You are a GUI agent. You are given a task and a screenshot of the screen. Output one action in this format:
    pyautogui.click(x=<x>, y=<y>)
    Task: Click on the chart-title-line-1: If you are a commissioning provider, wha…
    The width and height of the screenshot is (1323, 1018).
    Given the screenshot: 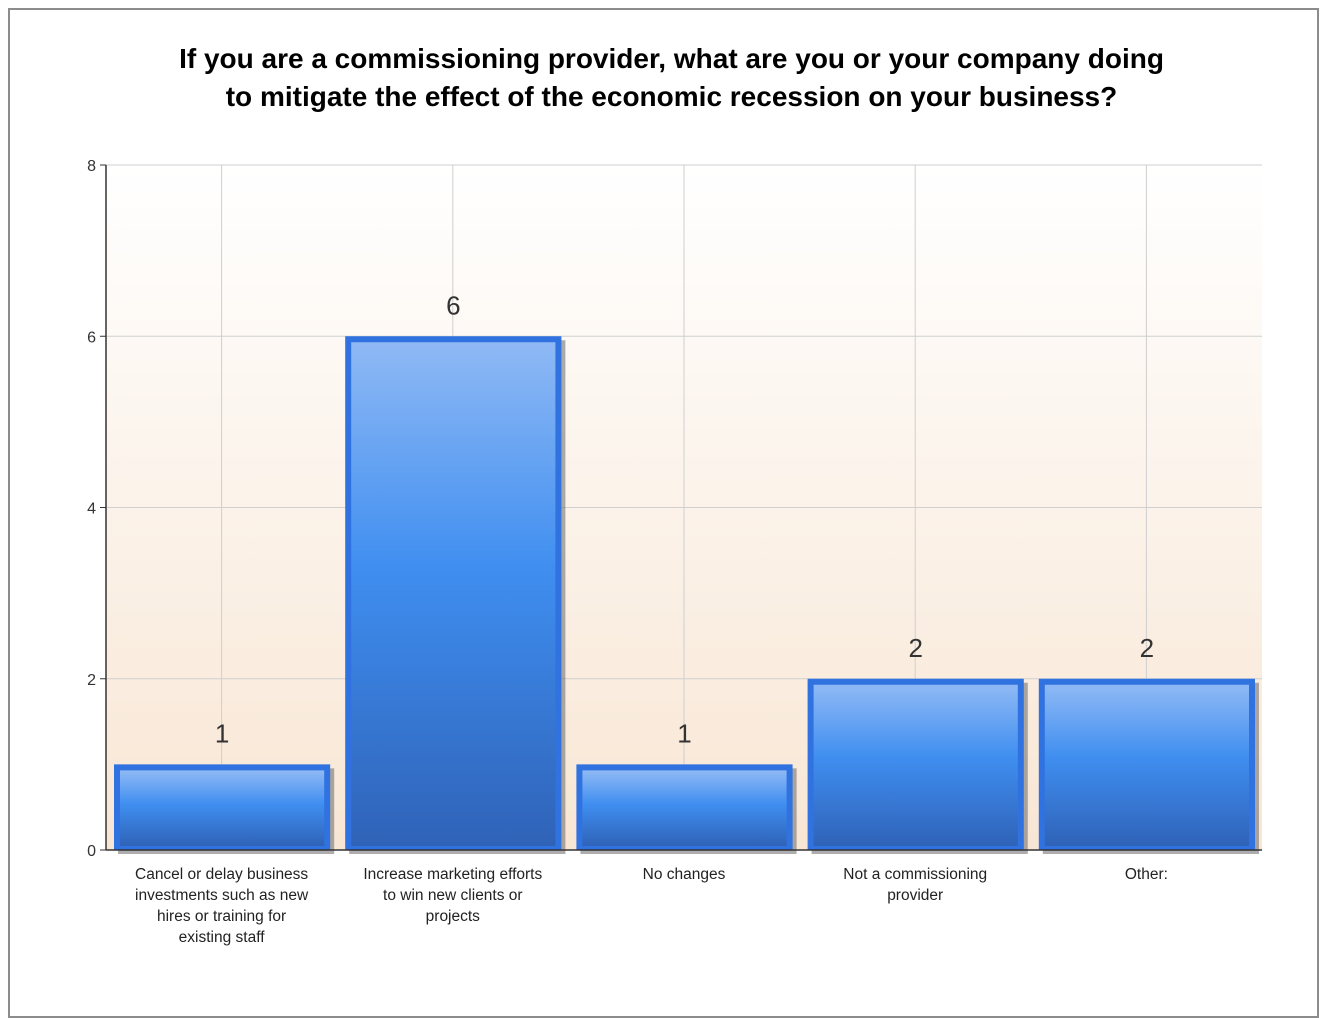 What is the action you would take?
    pyautogui.click(x=671, y=58)
    